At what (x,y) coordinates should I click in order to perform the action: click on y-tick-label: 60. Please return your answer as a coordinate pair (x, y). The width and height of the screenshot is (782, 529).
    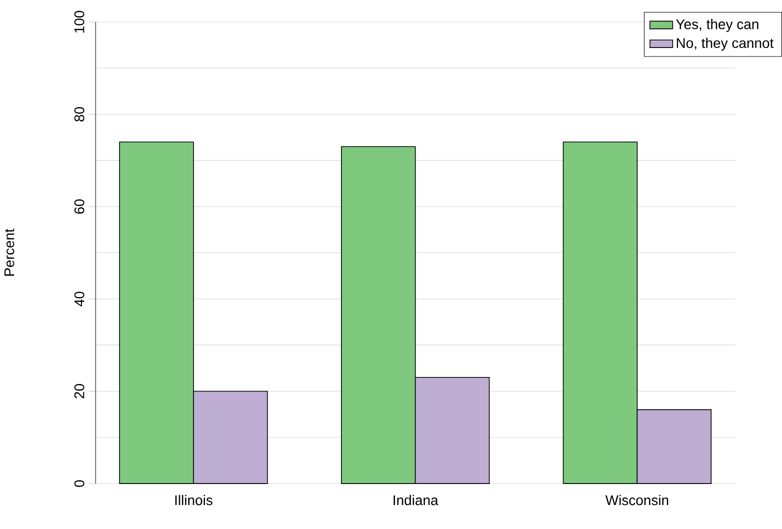
    Looking at the image, I should click on (79, 207).